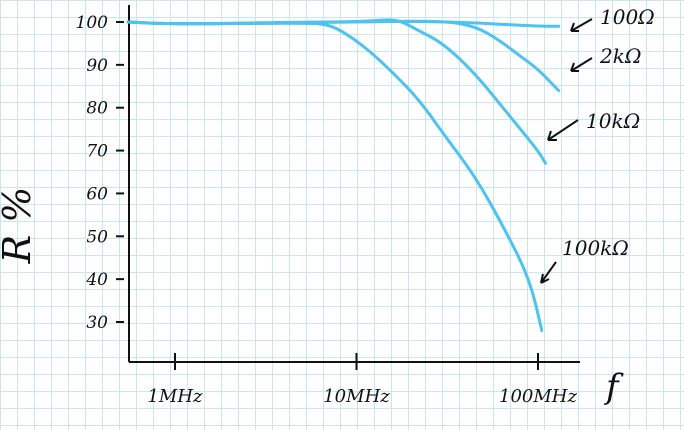  I want to click on annotation-100kohm: 100kΩ, so click(584, 260).